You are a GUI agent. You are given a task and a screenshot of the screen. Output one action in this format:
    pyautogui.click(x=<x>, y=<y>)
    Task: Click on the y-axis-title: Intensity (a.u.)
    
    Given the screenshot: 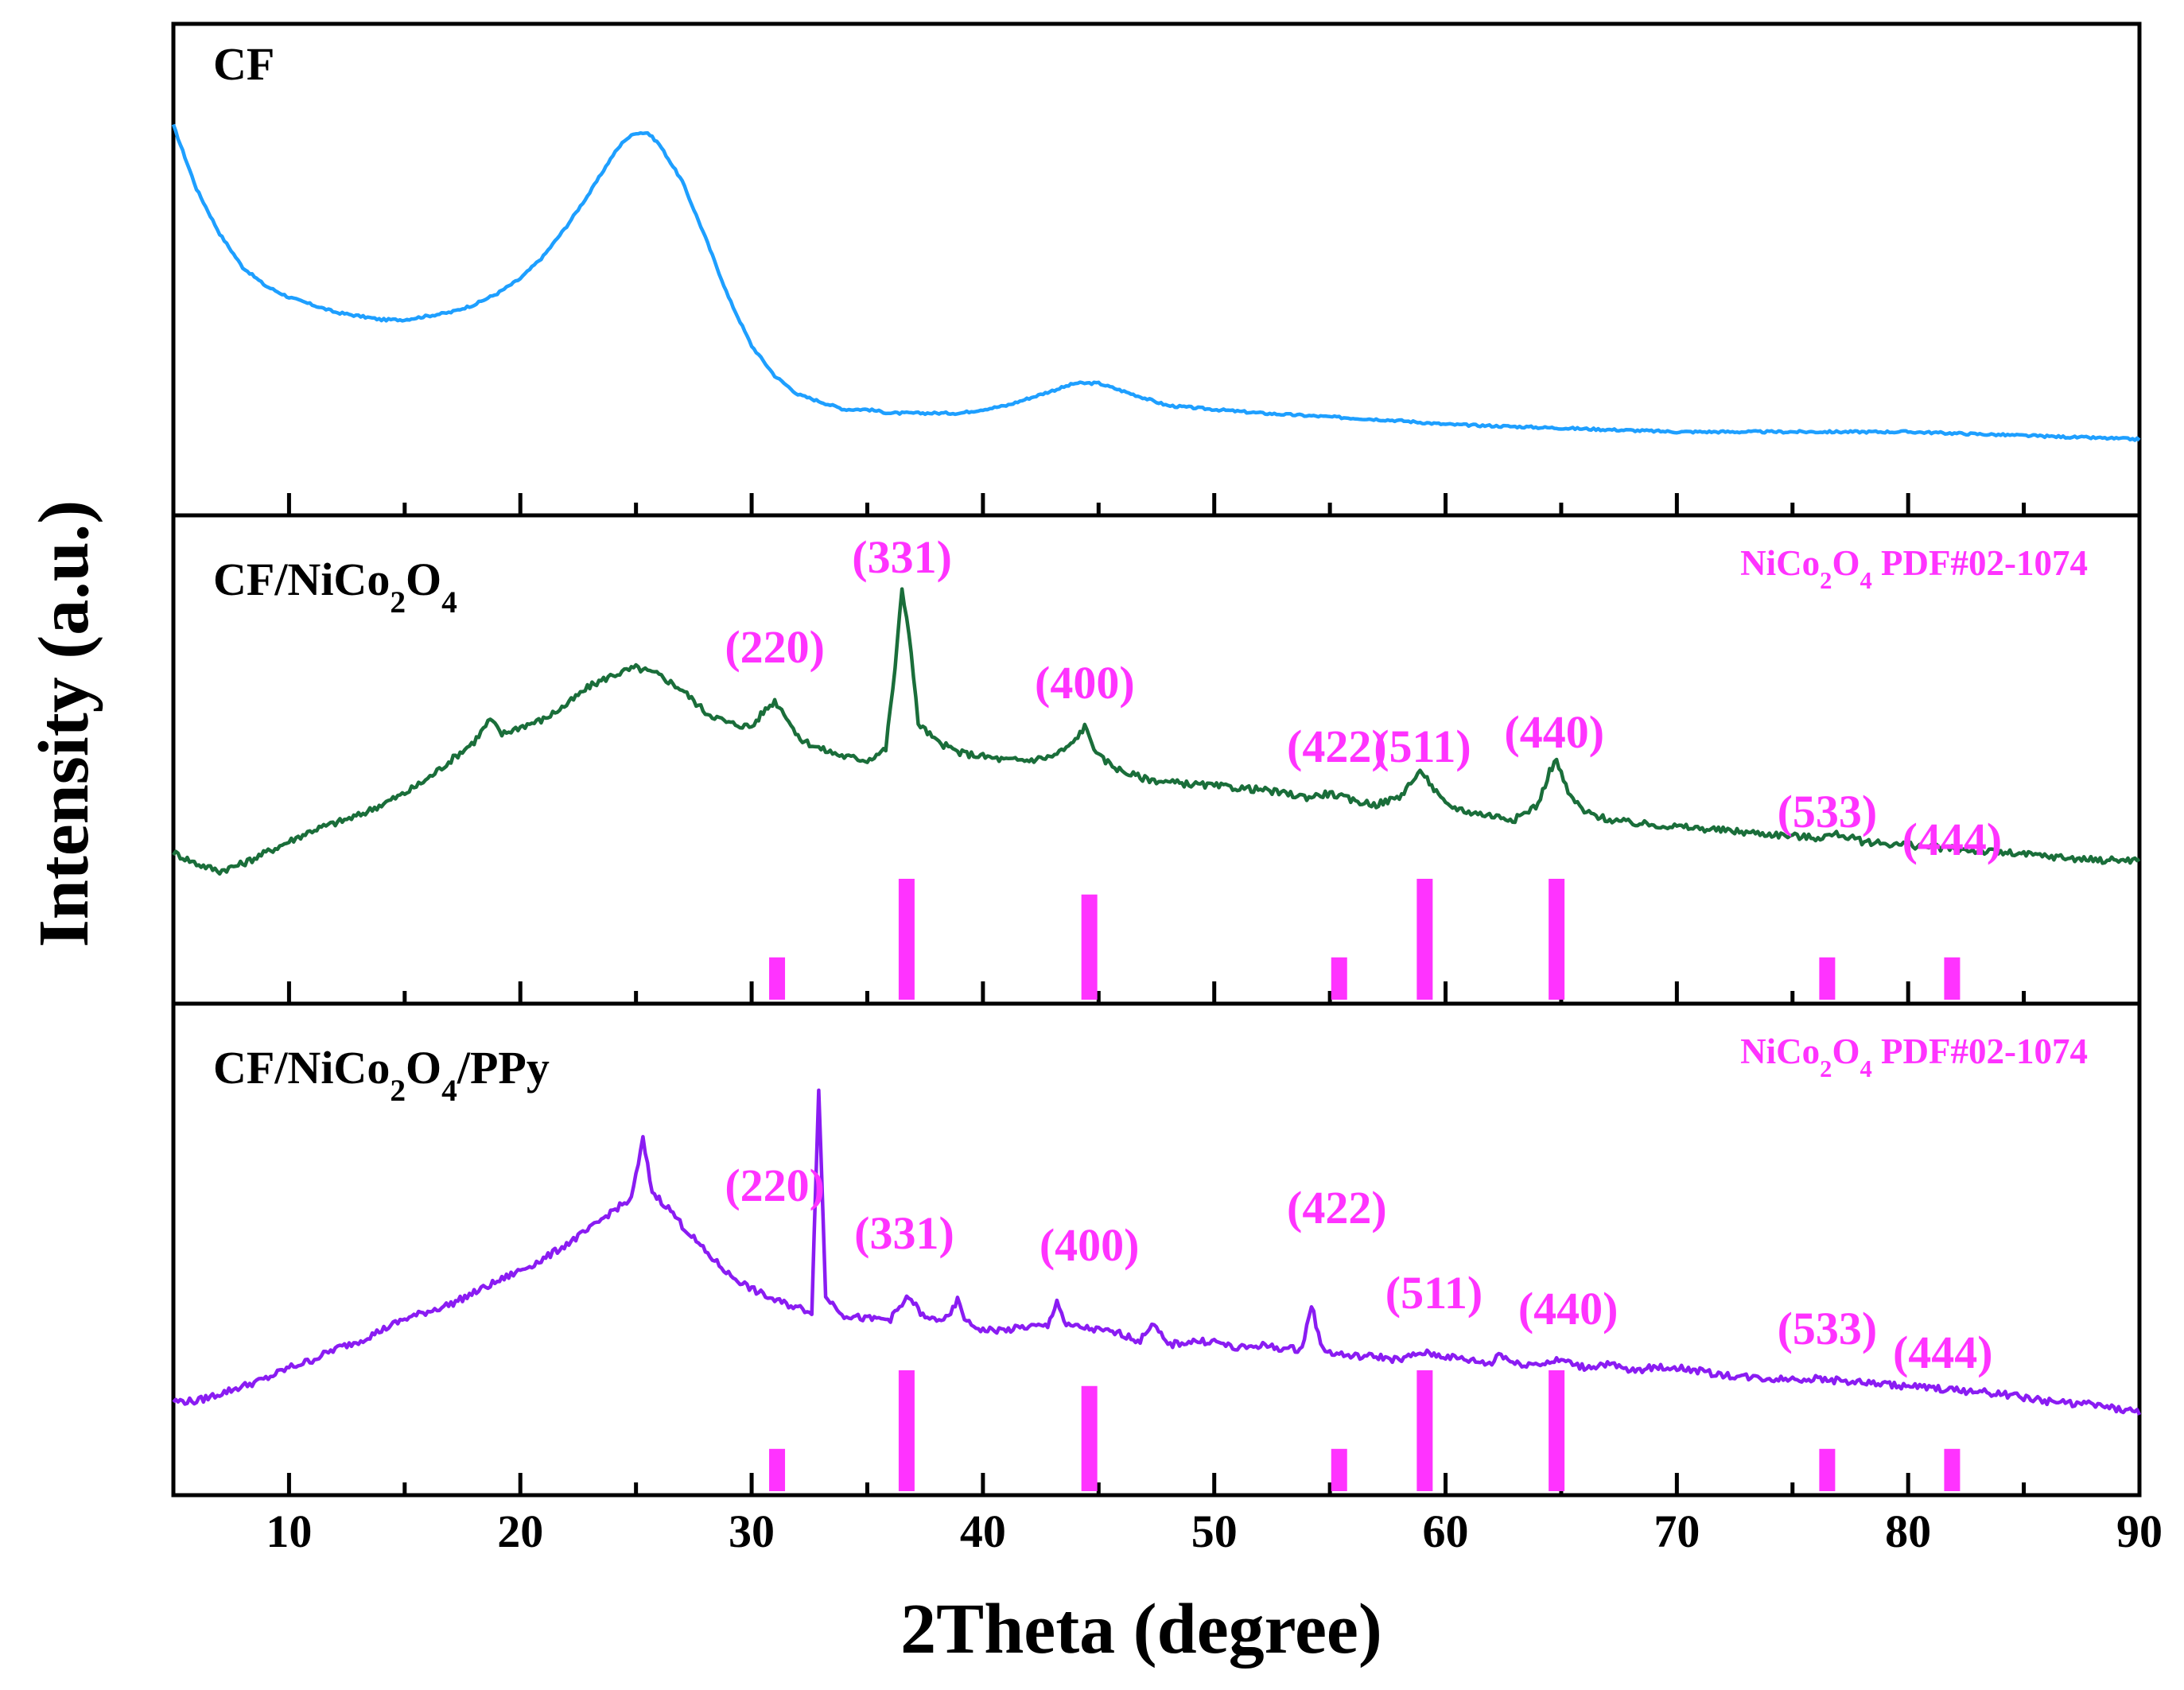 What is the action you would take?
    pyautogui.click(x=64, y=724)
    